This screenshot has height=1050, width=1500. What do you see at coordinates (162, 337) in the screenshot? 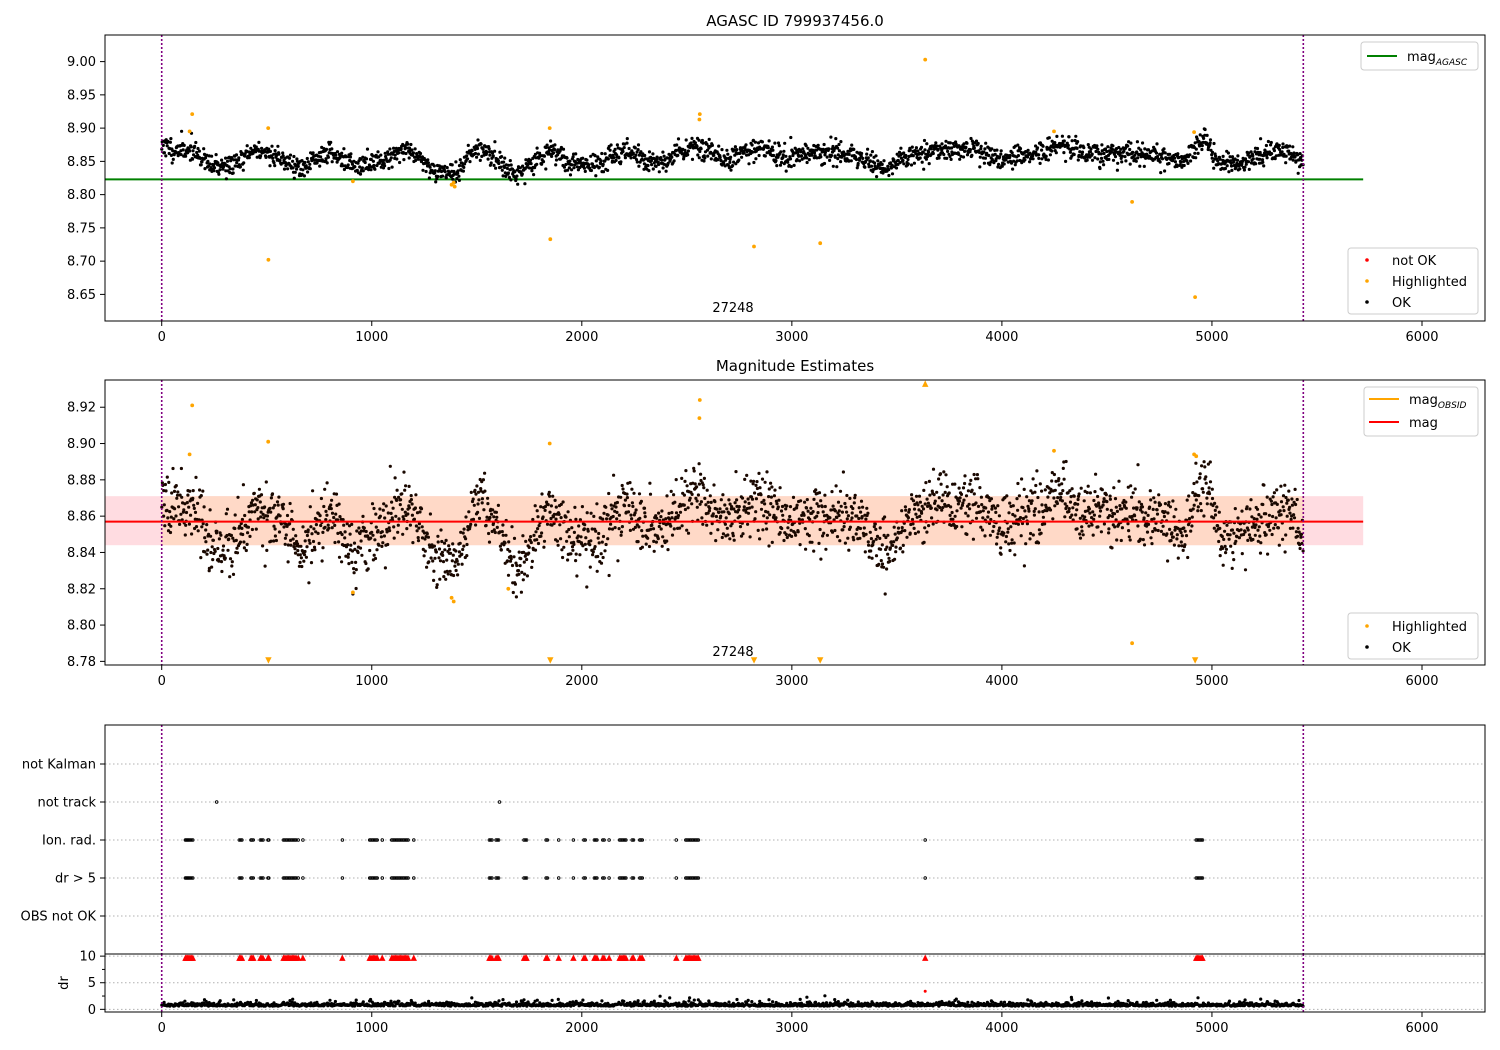
I see `x-tick-label: 0` at bounding box center [162, 337].